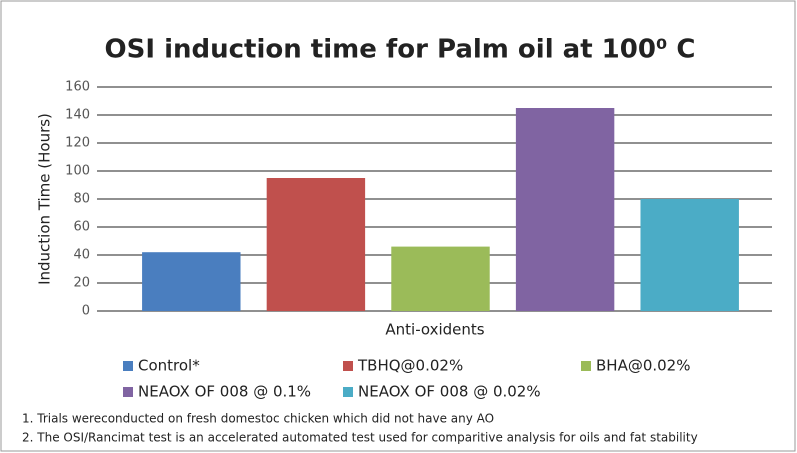  What do you see at coordinates (77, 171) in the screenshot?
I see `y-tick-label: 100` at bounding box center [77, 171].